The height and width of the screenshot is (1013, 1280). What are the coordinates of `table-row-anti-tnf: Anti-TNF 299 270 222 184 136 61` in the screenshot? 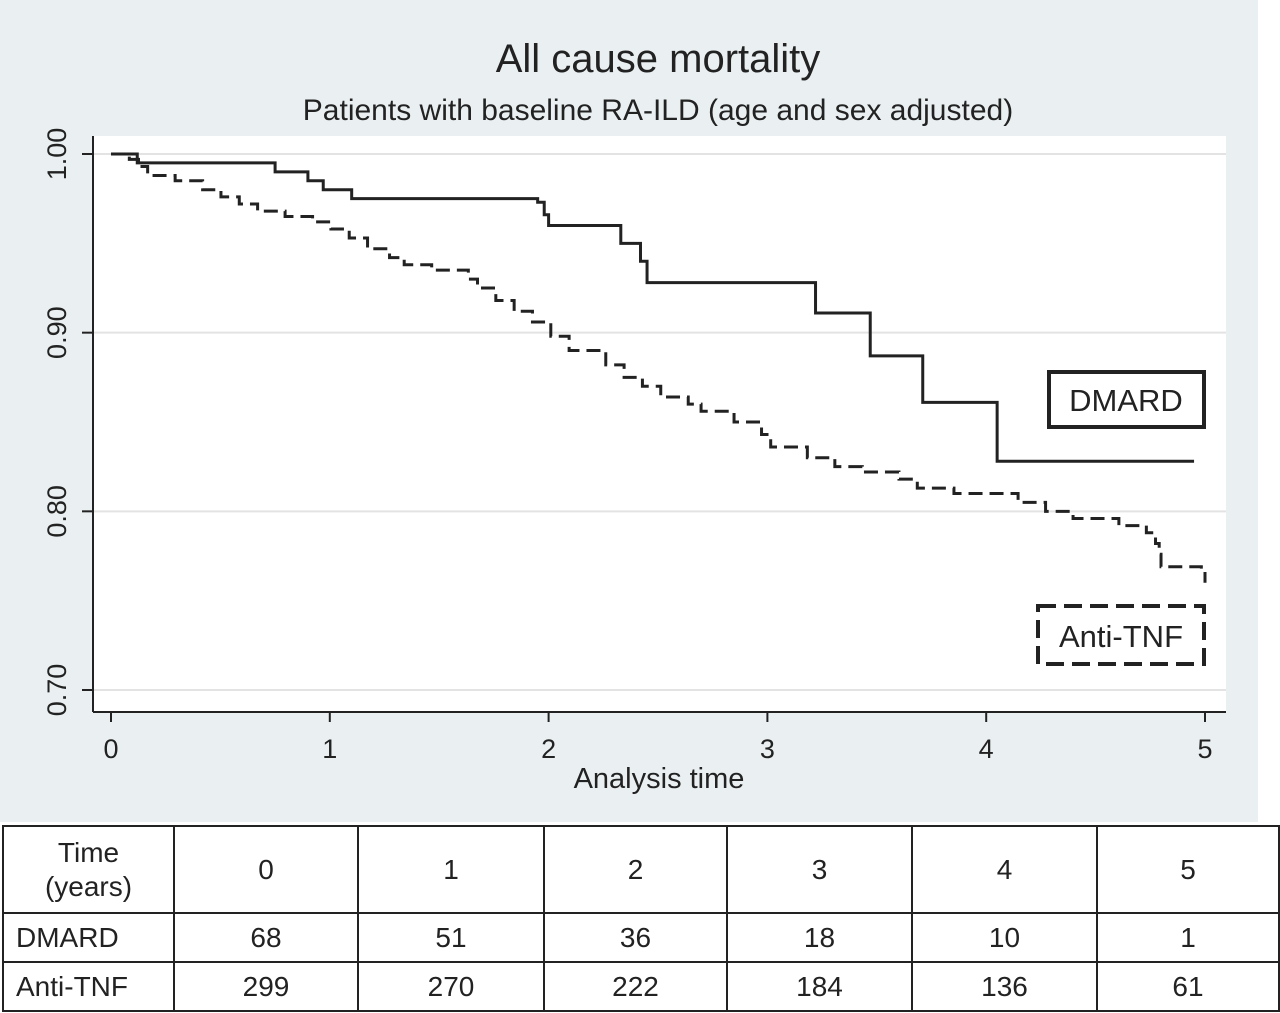 It's located at (641, 986).